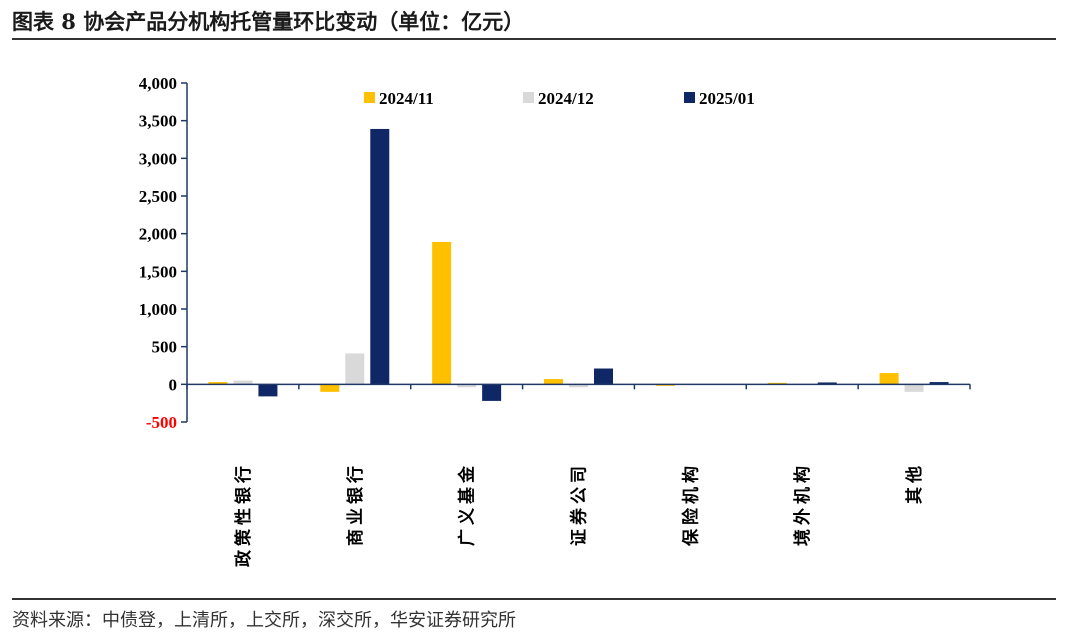 The height and width of the screenshot is (640, 1080). I want to click on category-label: 政策性银行, so click(243, 514).